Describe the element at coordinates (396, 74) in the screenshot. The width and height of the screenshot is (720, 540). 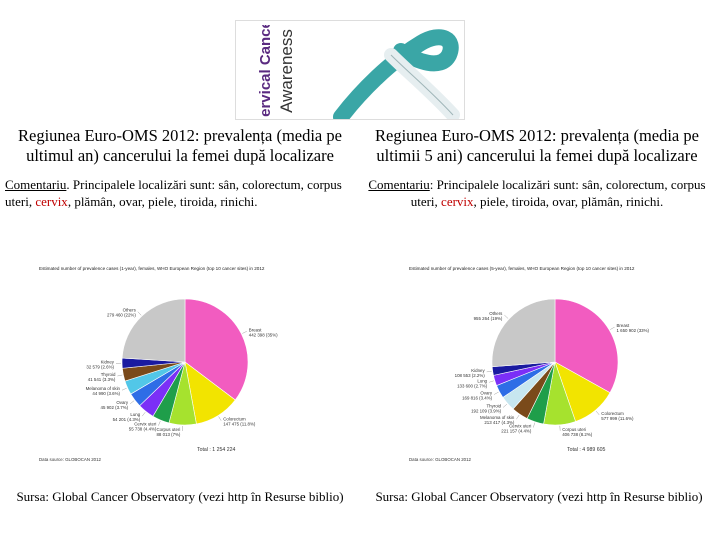
I see `awareness-ribbon-icon` at that location.